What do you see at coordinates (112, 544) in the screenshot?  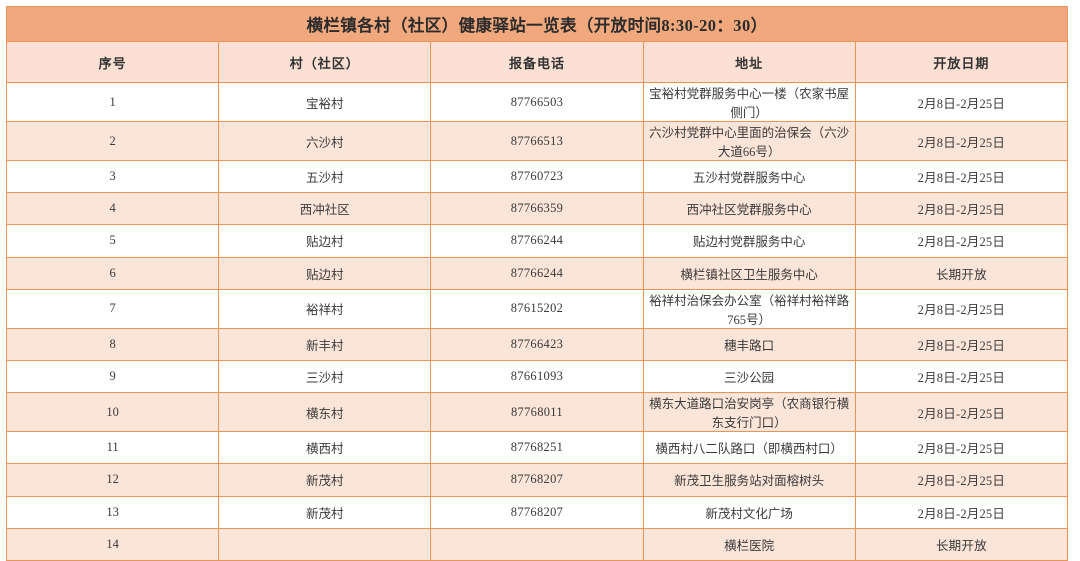 I see `cell-index: 14` at bounding box center [112, 544].